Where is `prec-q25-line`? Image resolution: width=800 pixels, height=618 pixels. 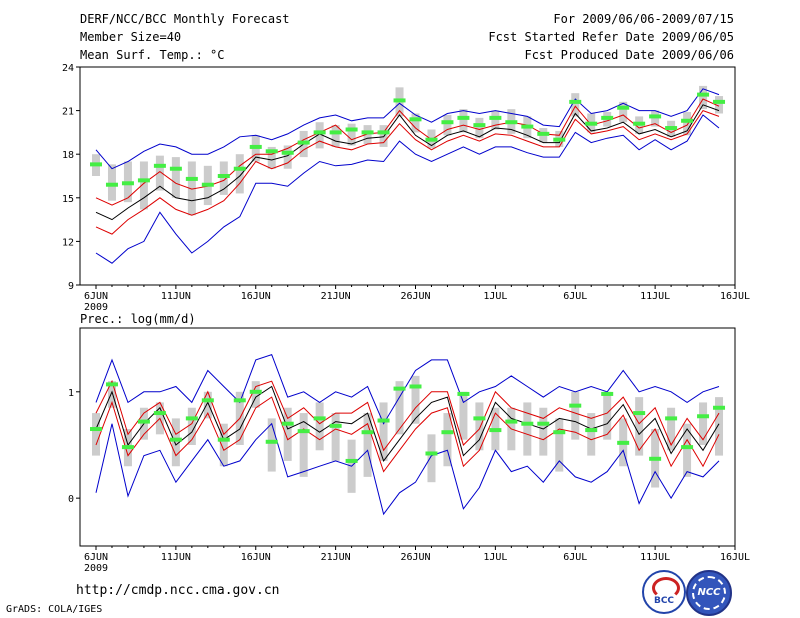
prec-q25-line is located at coordinates (407, 434).